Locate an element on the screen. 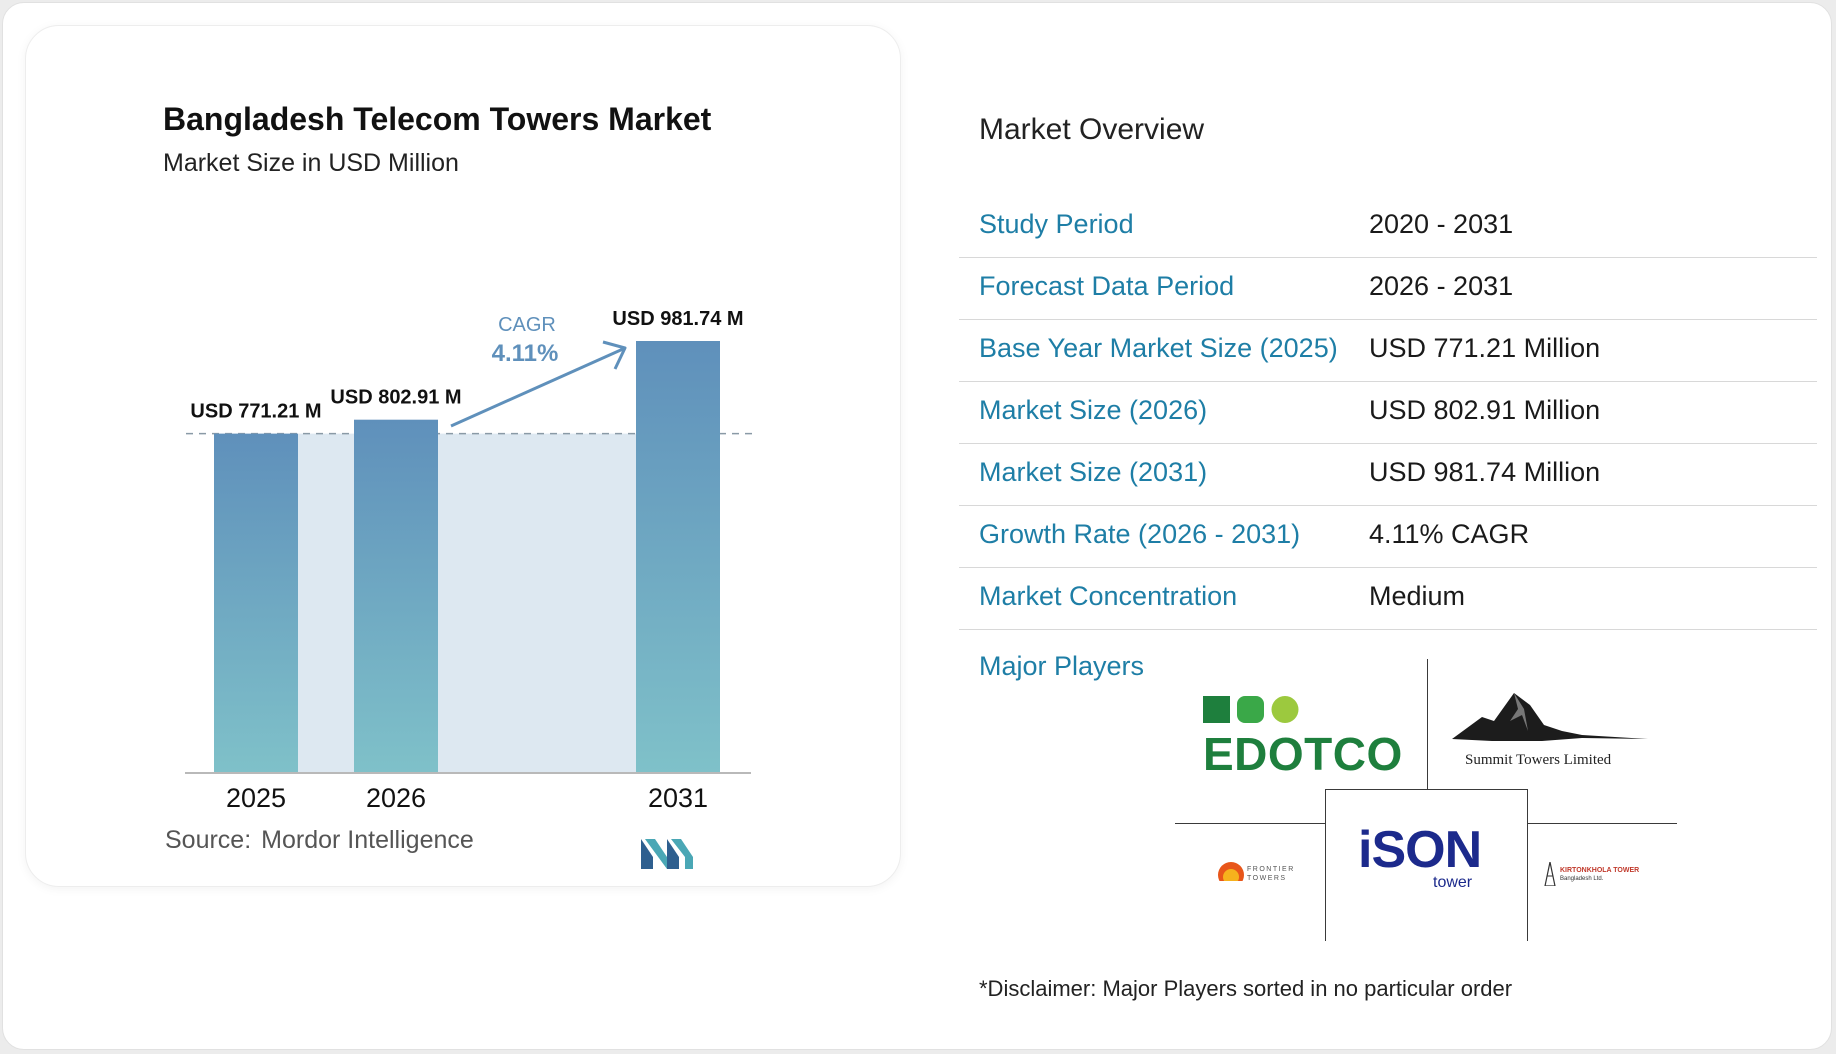 This screenshot has width=1836, height=1054. overview-row: Growth Rate (2026 - 2031) 4.11% CAGR is located at coordinates (1388, 537).